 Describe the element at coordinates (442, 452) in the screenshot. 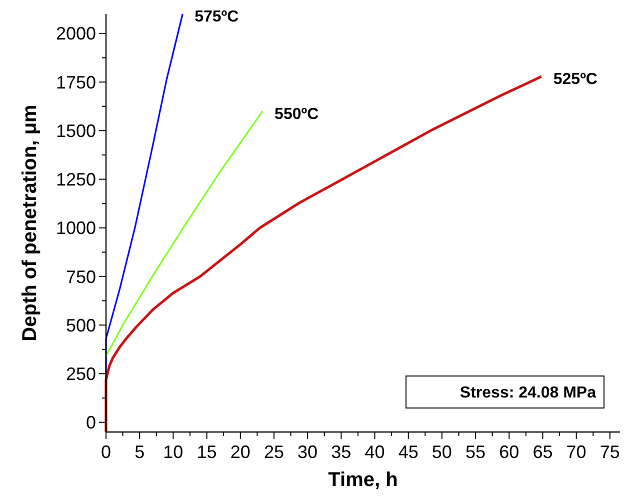

I see `x-tick-label: 50` at that location.